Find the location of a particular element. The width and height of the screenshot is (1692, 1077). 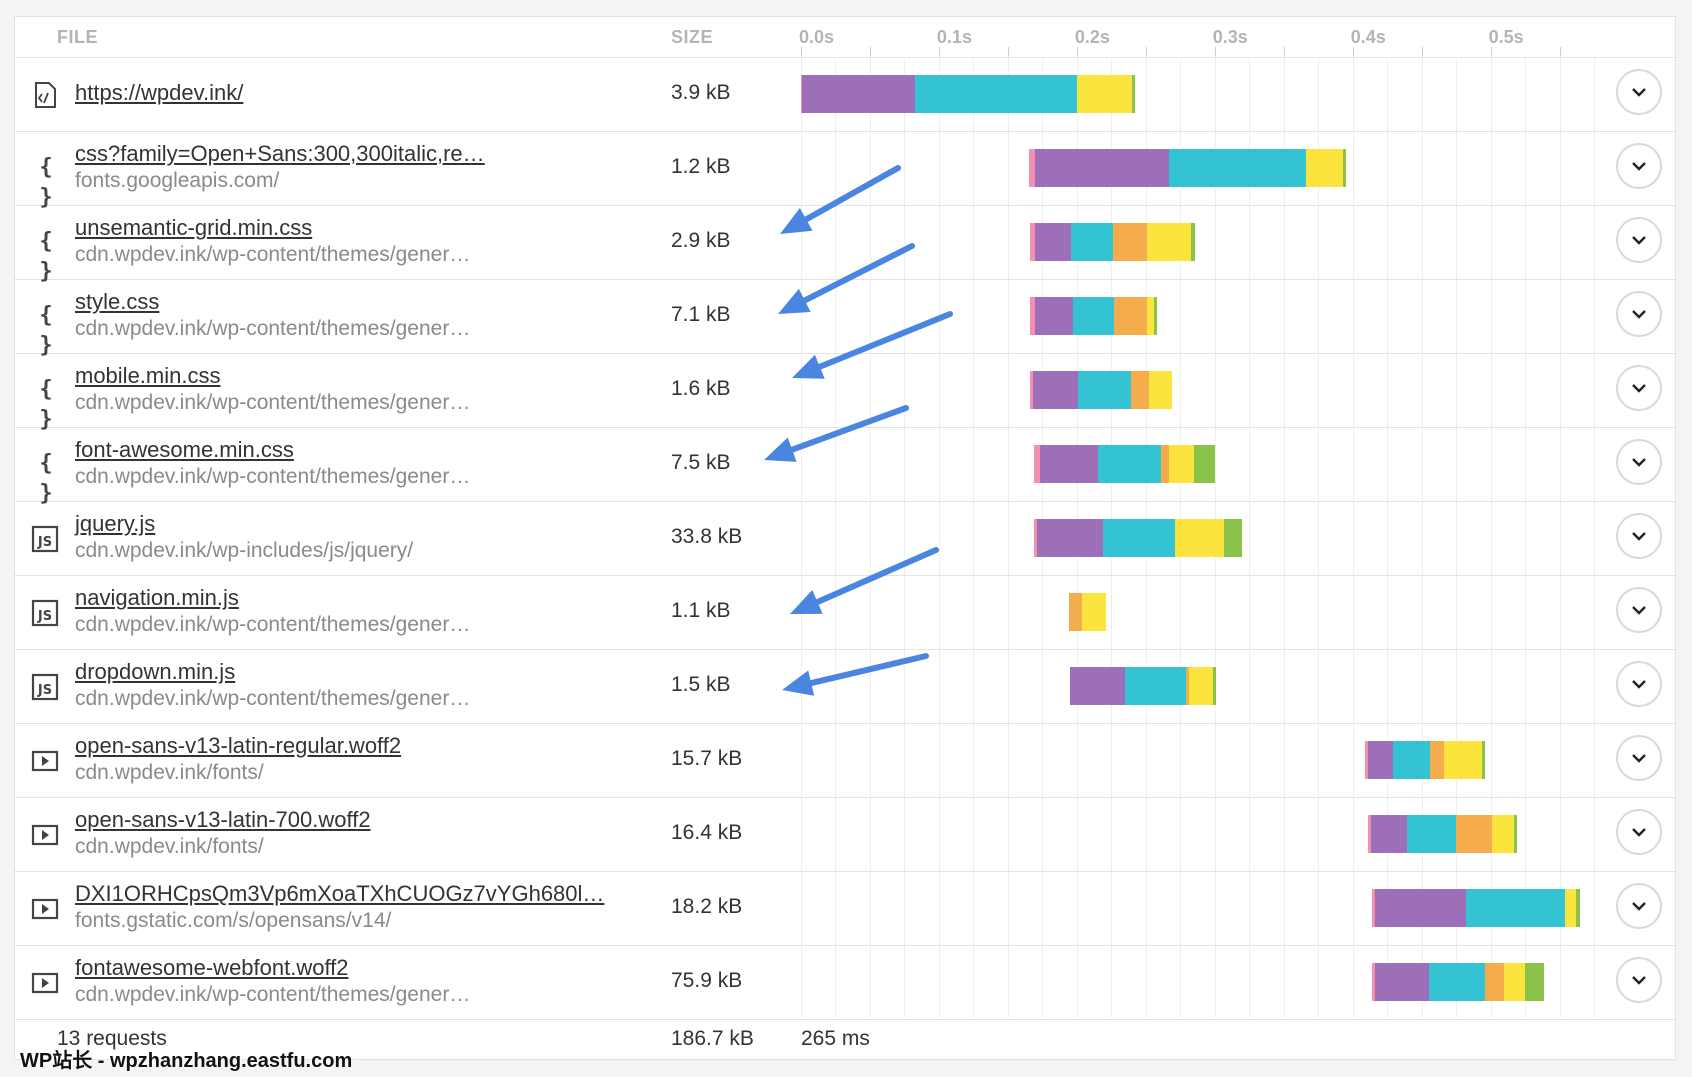

timeline-tick-label: 0.4s is located at coordinates (1368, 37).